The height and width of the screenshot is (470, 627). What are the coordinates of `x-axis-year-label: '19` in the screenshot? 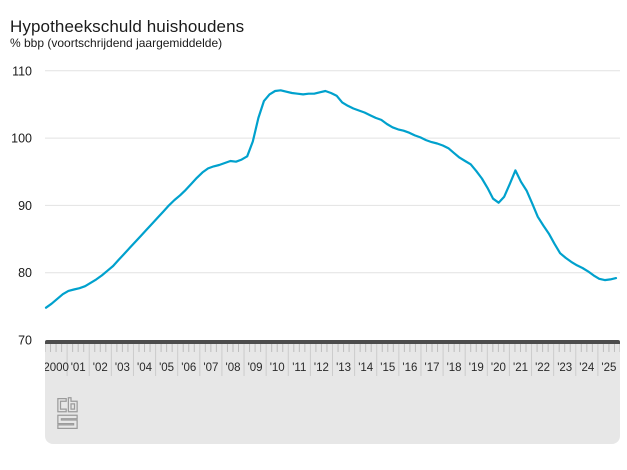 It's located at (476, 368).